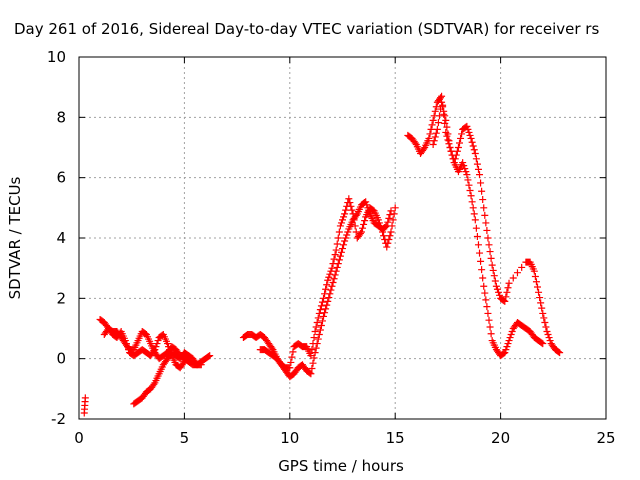 This screenshot has width=640, height=480. I want to click on y-tick-label: 10, so click(56, 57).